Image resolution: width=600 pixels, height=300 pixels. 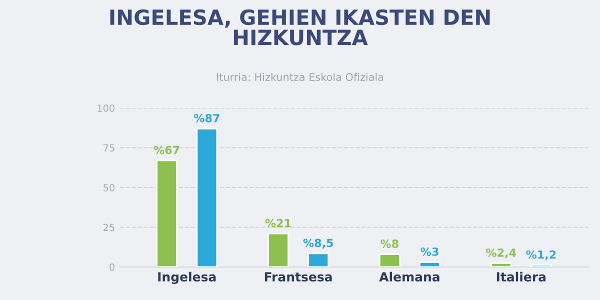 I want to click on data-label: %8,5, so click(x=318, y=243).